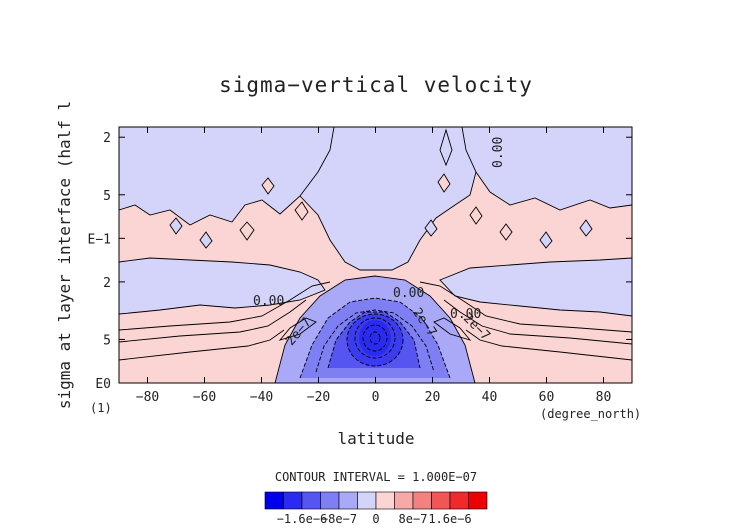 The width and height of the screenshot is (752, 532). What do you see at coordinates (204, 397) in the screenshot?
I see `x-tick-label: −60` at bounding box center [204, 397].